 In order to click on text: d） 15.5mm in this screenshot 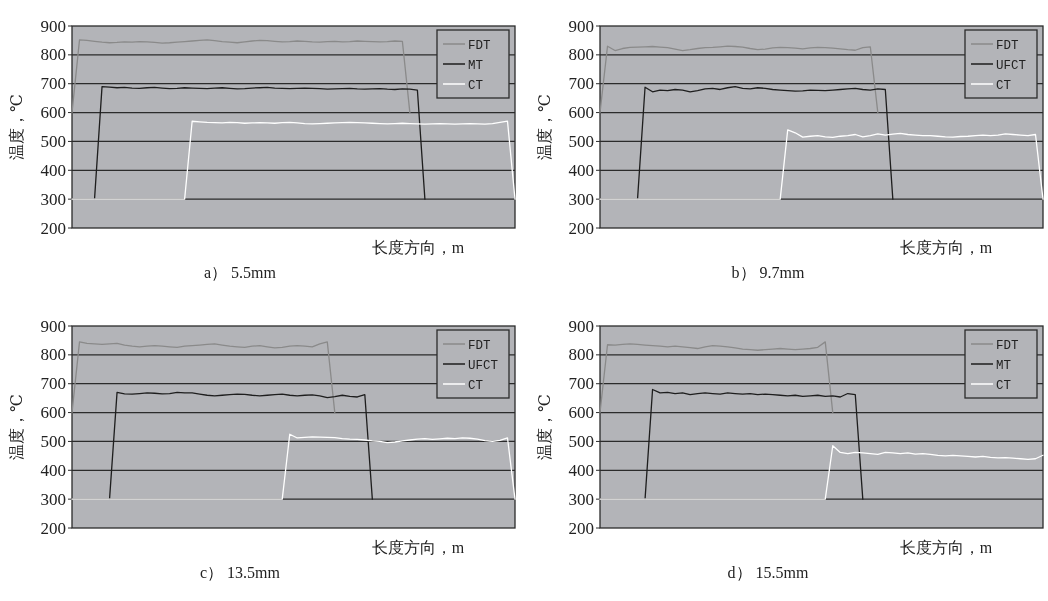, I will do `click(768, 572)`.